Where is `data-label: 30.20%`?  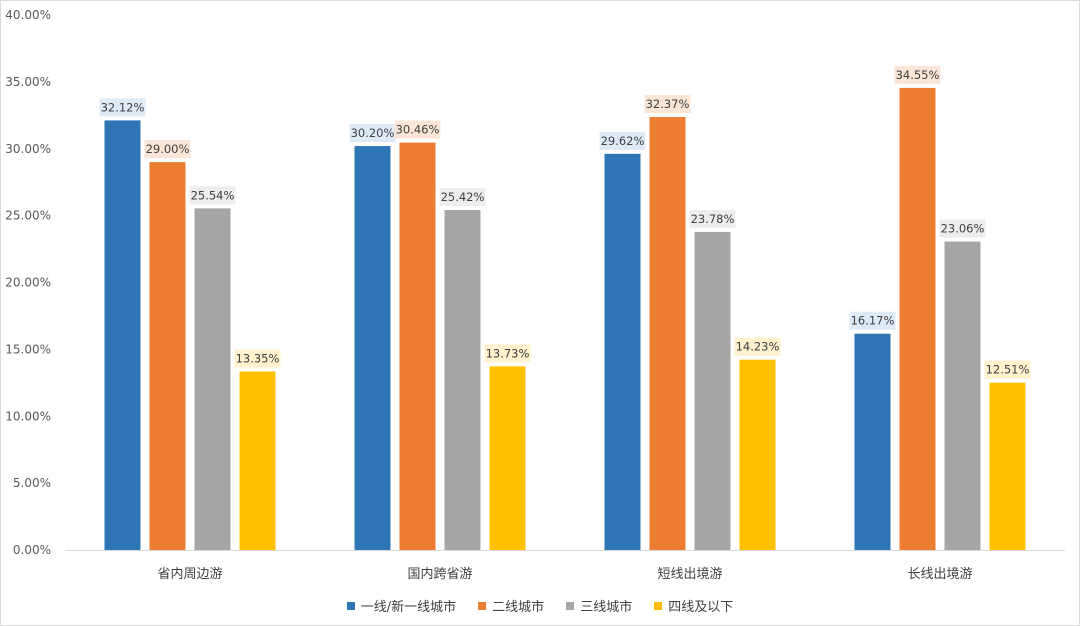
data-label: 30.20% is located at coordinates (373, 133).